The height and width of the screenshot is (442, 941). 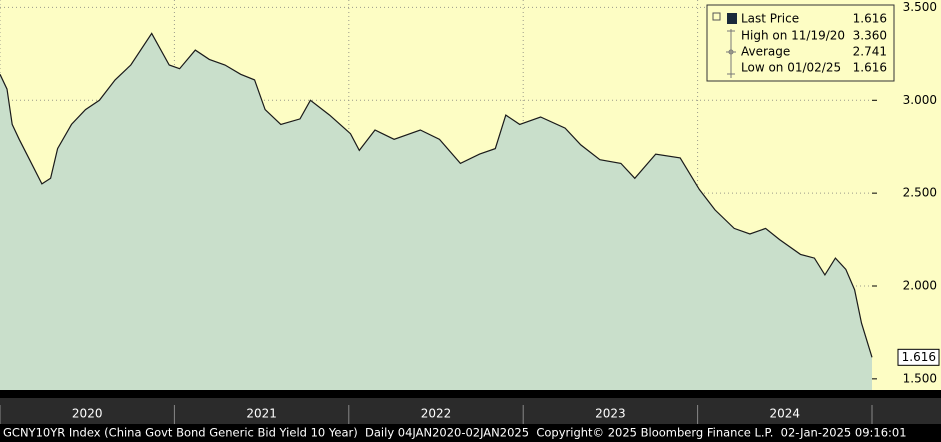 I want to click on legend-label: Low on 01/02/25, so click(x=791, y=68).